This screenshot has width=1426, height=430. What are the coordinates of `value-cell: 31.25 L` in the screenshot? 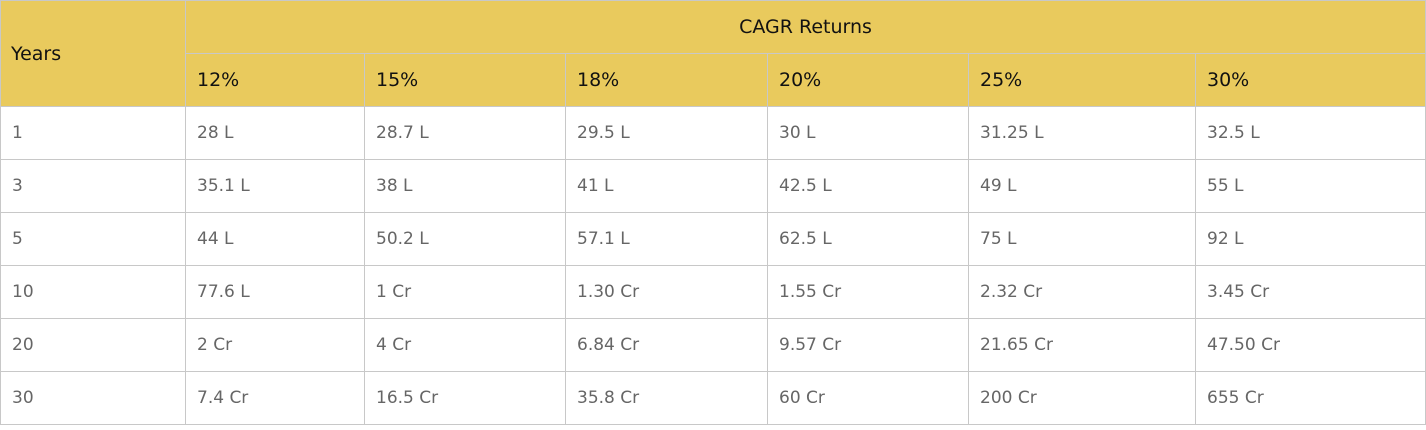 It's located at (1082, 133).